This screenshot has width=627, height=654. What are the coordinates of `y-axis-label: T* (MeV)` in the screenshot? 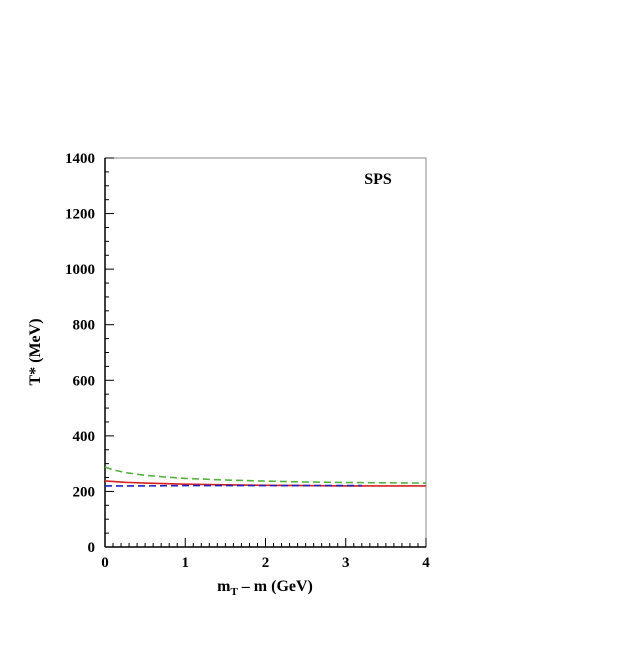 It's located at (35, 351).